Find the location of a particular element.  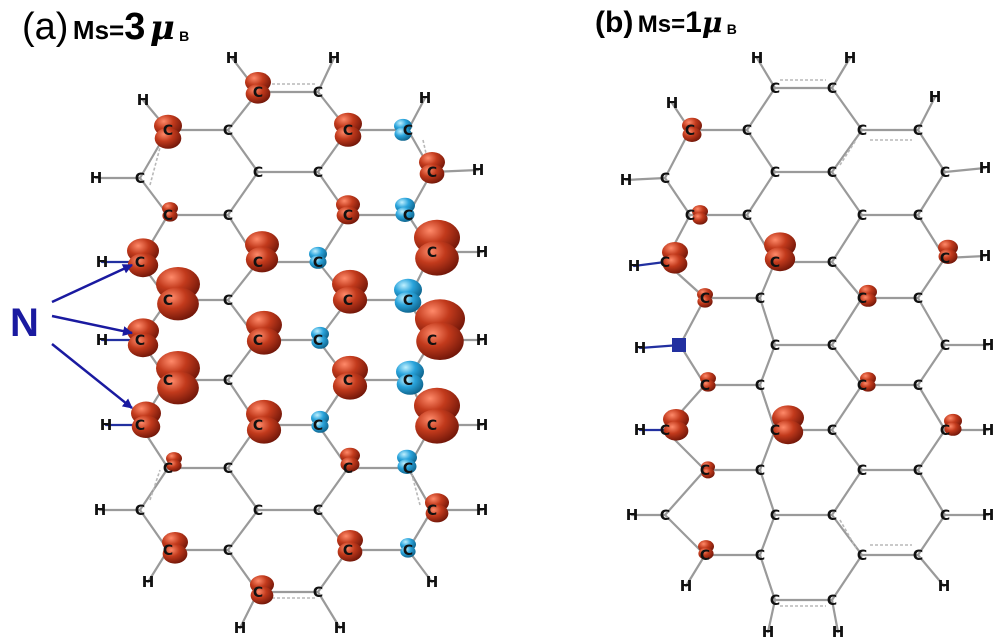

panel-a-aromatic-bond is located at coordinates (156, 162).